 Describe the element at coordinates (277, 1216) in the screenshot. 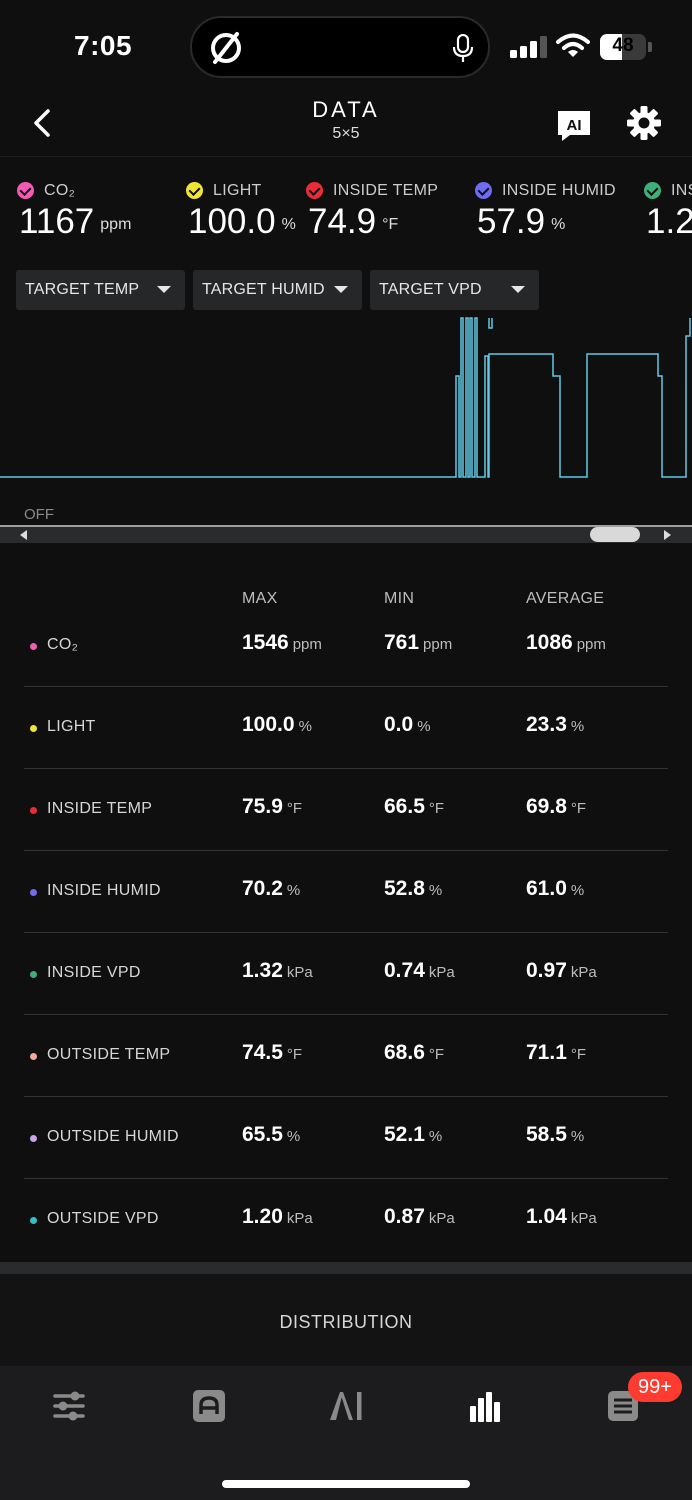

I see `cell-max: 1.20 kPa` at that location.